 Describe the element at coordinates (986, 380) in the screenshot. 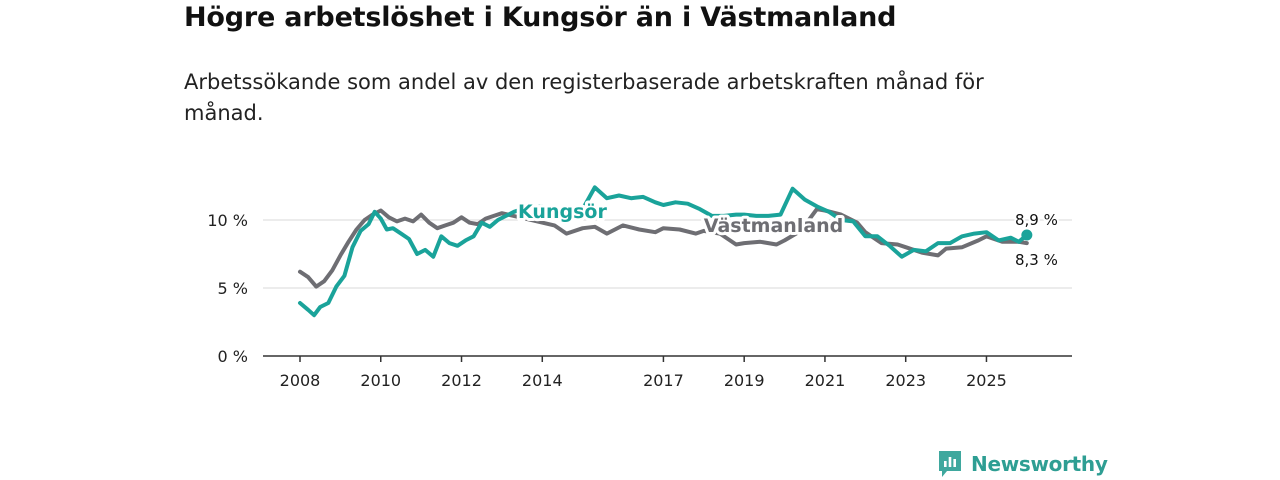

I see `x-tick-label: 2025` at that location.